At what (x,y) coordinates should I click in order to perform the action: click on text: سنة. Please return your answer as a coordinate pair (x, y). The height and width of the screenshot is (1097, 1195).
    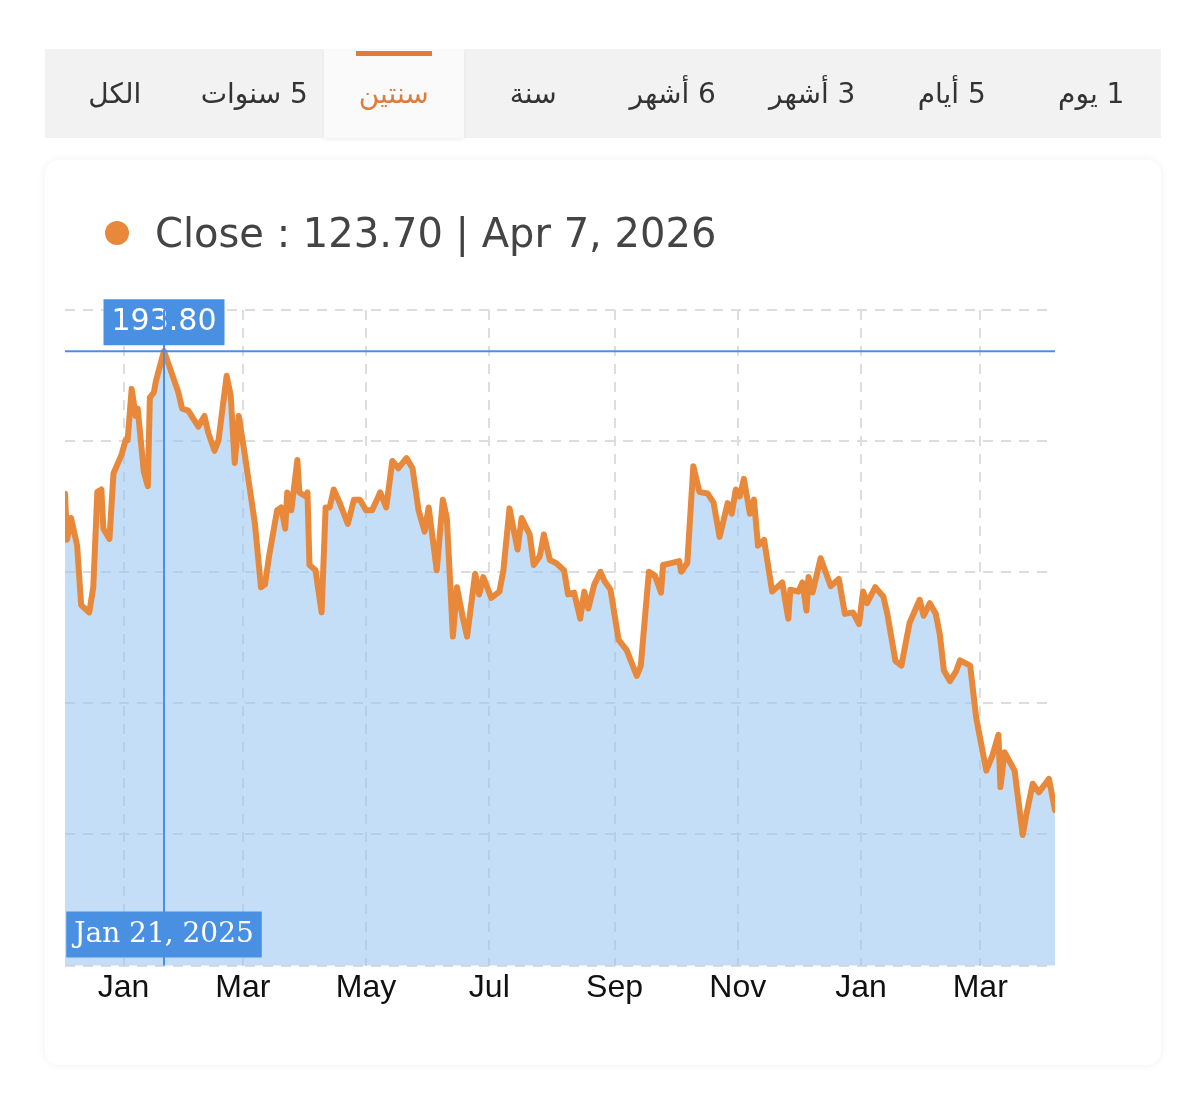
    Looking at the image, I should click on (533, 94).